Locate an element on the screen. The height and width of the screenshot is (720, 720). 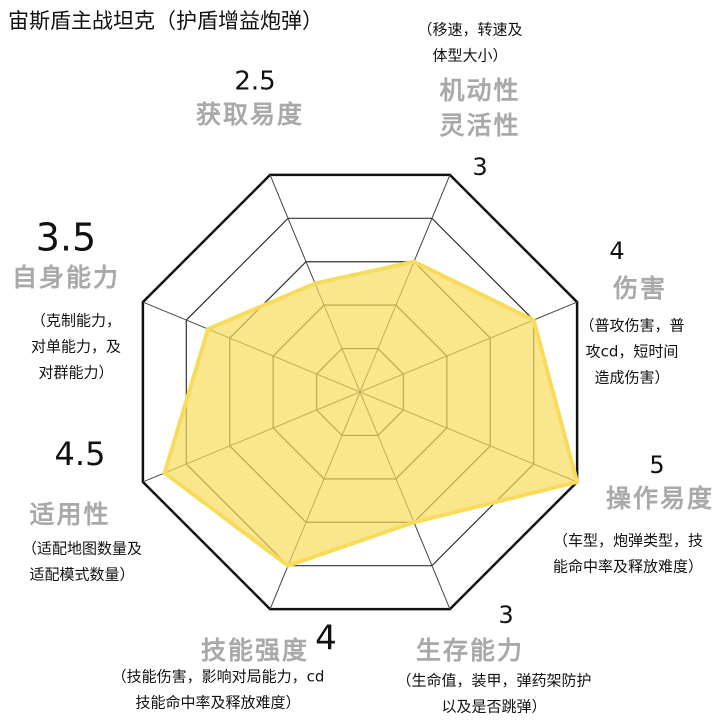
axis-description: 对群能力） is located at coordinates (75, 373).